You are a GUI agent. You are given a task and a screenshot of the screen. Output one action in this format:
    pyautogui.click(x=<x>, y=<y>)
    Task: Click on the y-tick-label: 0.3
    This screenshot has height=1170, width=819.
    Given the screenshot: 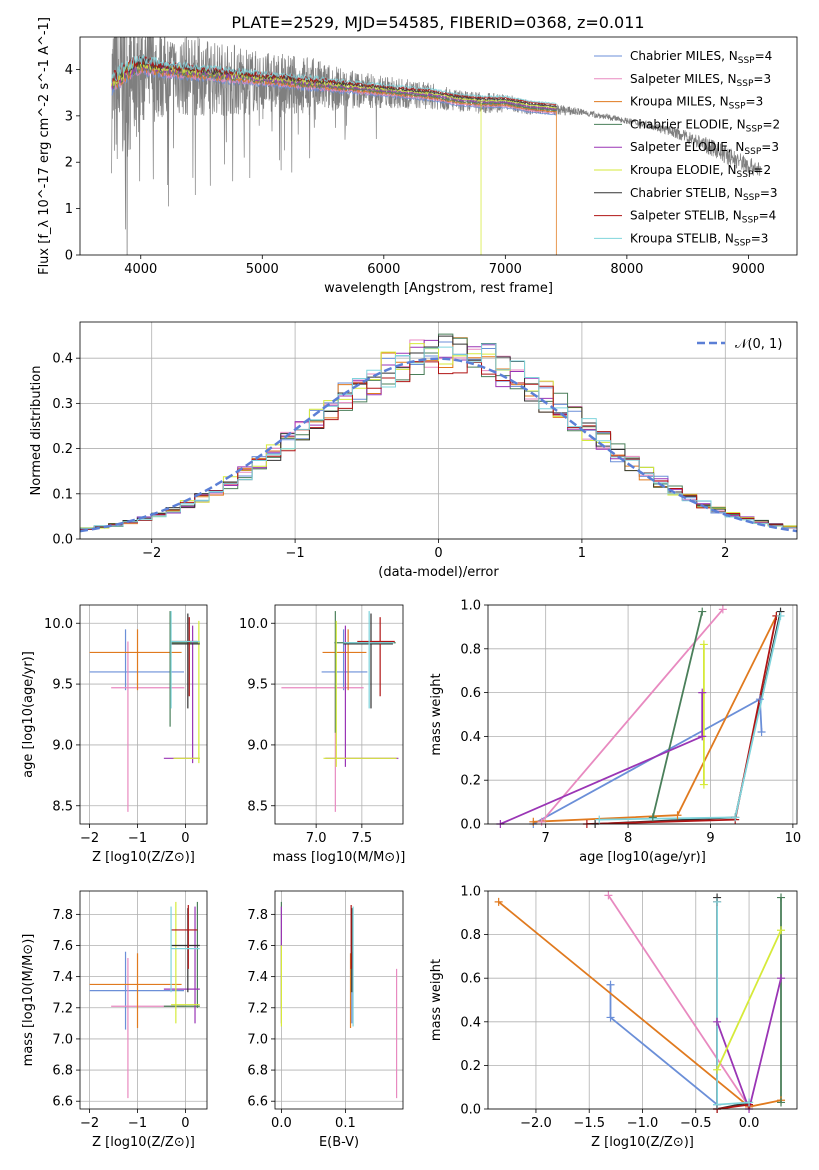 What is the action you would take?
    pyautogui.click(x=62, y=404)
    